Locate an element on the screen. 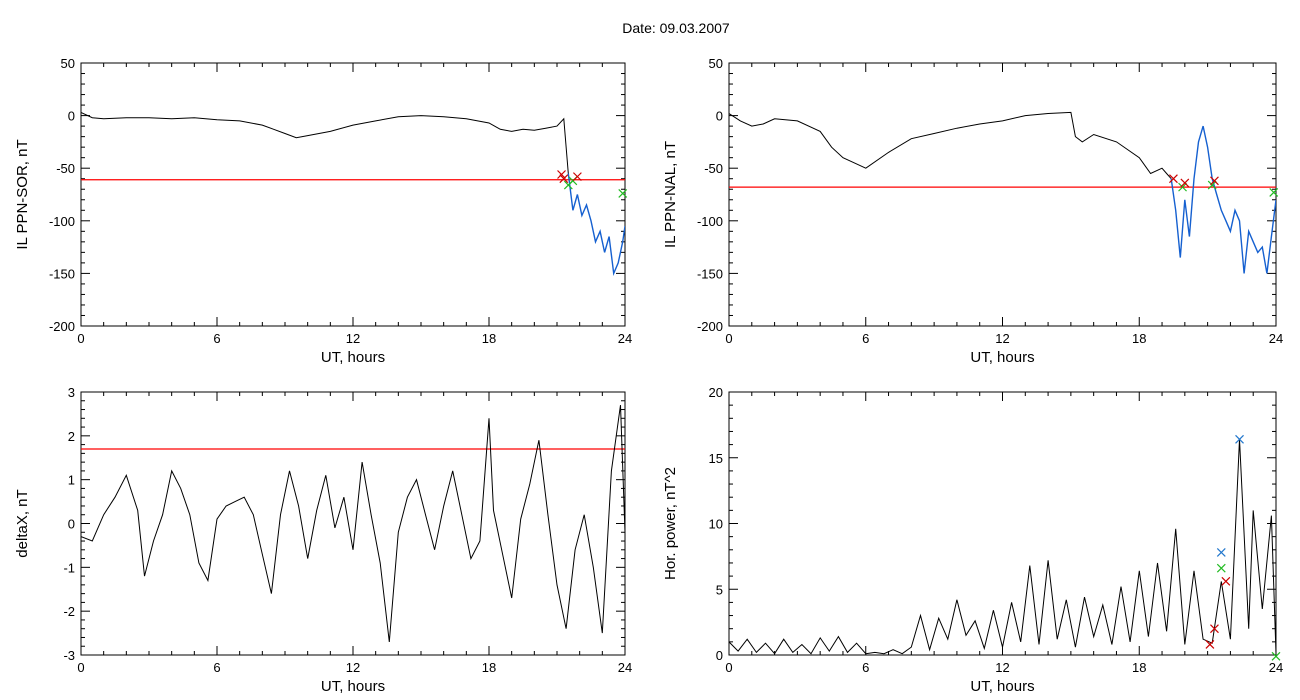 The image size is (1300, 700). y-tick-label: 10 is located at coordinates (716, 524).